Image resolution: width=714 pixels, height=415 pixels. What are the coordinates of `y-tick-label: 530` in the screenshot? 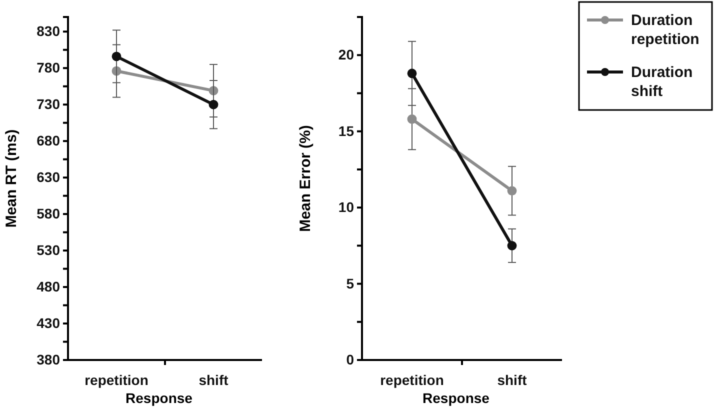 It's located at (48, 250).